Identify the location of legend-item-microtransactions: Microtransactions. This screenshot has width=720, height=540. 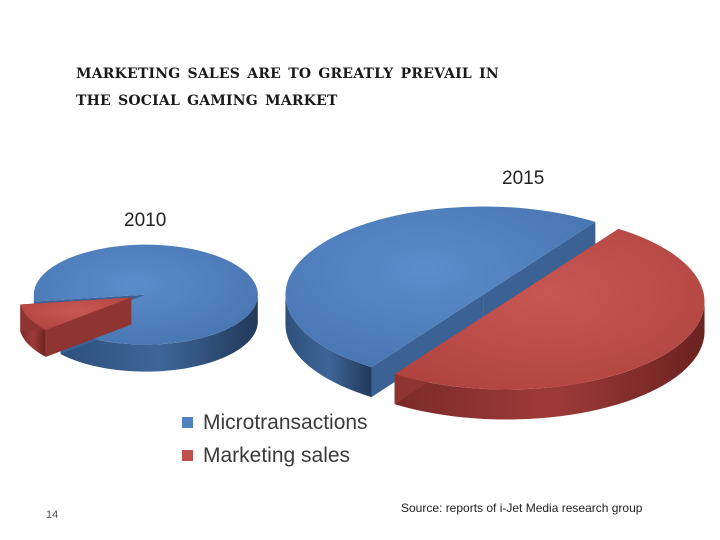
(275, 422).